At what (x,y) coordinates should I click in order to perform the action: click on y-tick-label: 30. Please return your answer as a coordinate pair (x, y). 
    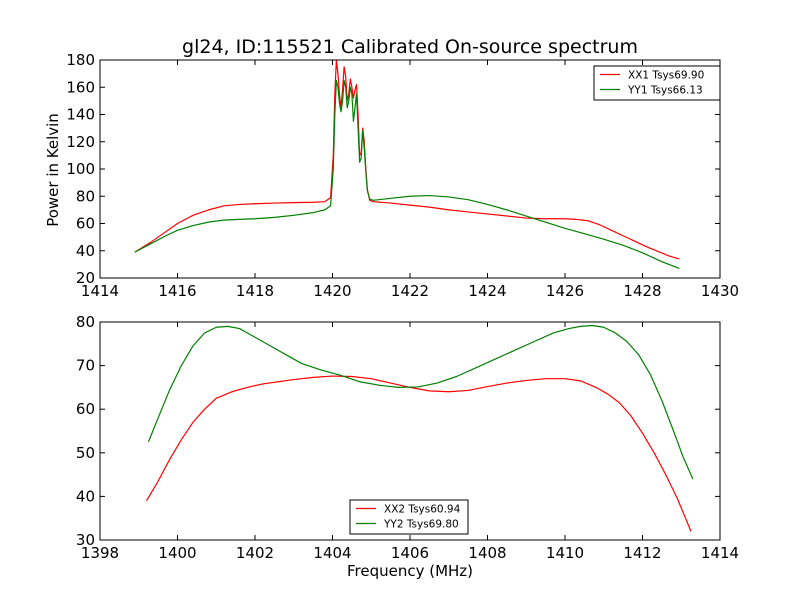
    Looking at the image, I should click on (85, 540).